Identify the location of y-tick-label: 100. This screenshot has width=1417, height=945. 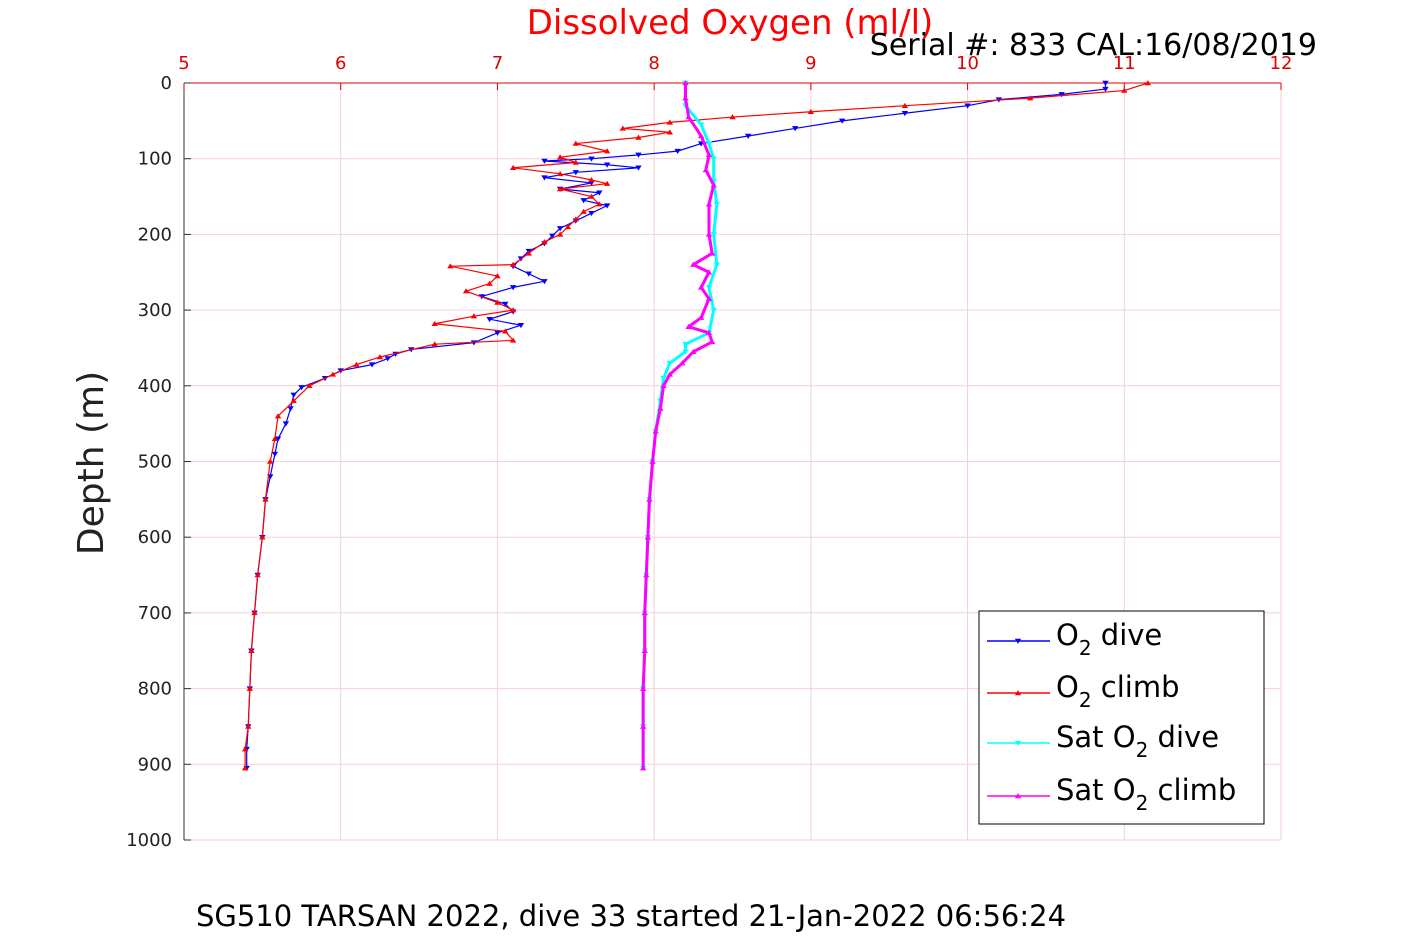
(155, 159).